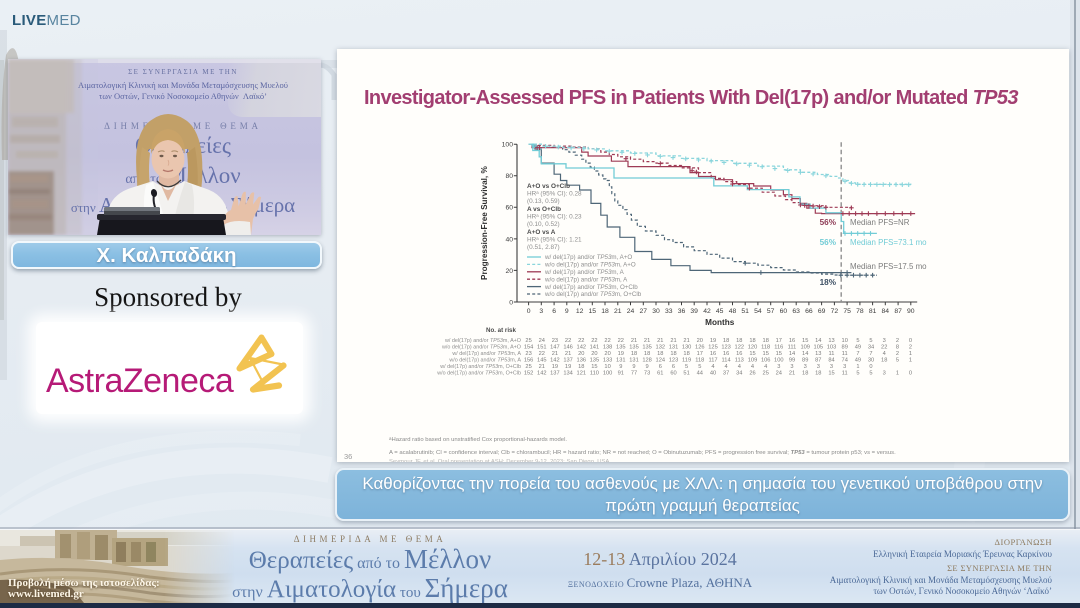  Describe the element at coordinates (644, 311) in the screenshot. I see `svg-text: 27` at that location.